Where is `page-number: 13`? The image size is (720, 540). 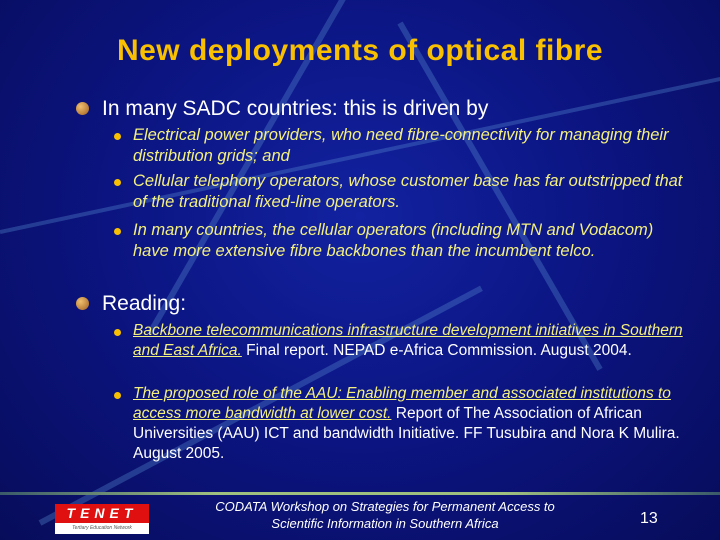 page-number: 13 is located at coordinates (649, 518).